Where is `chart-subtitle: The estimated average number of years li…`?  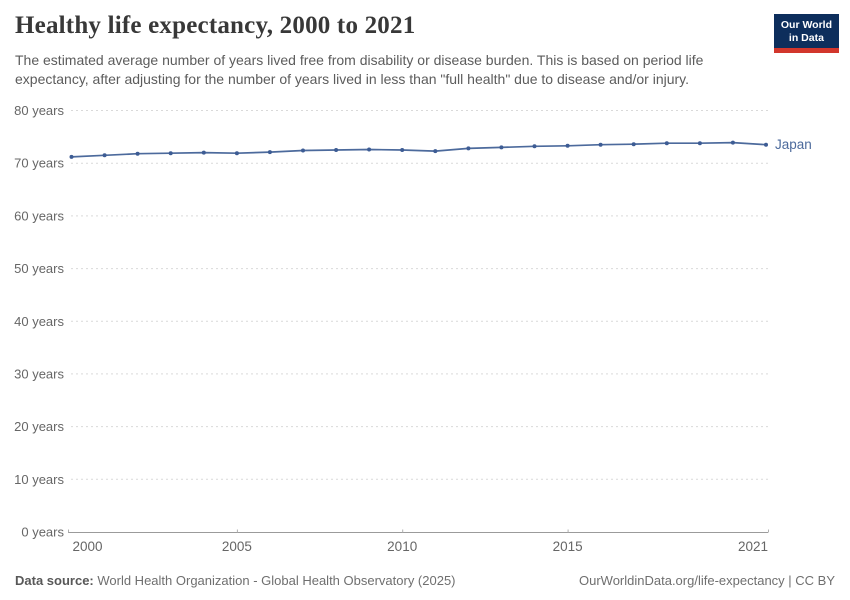
chart-subtitle: The estimated average number of years li… is located at coordinates (359, 69).